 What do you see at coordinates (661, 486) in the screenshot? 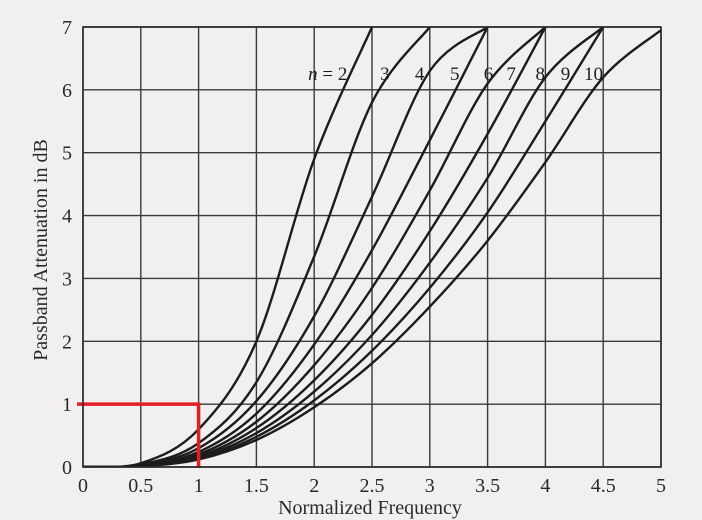
I see `x-tick-label: 5` at bounding box center [661, 486].